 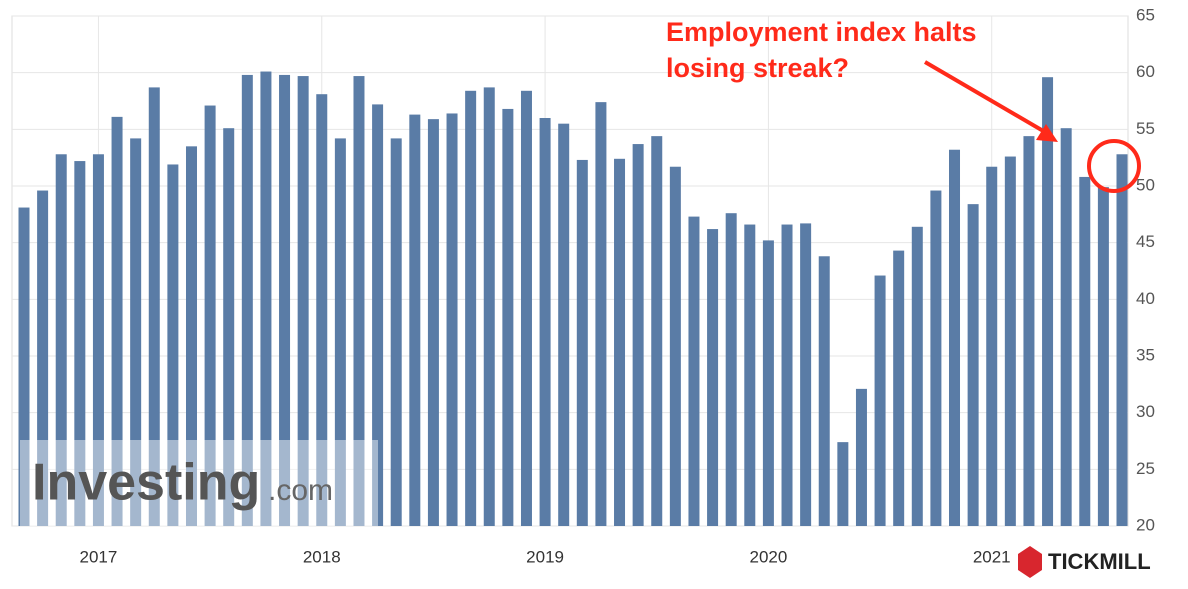 What do you see at coordinates (99, 556) in the screenshot?
I see `x-tick-label: 2017` at bounding box center [99, 556].